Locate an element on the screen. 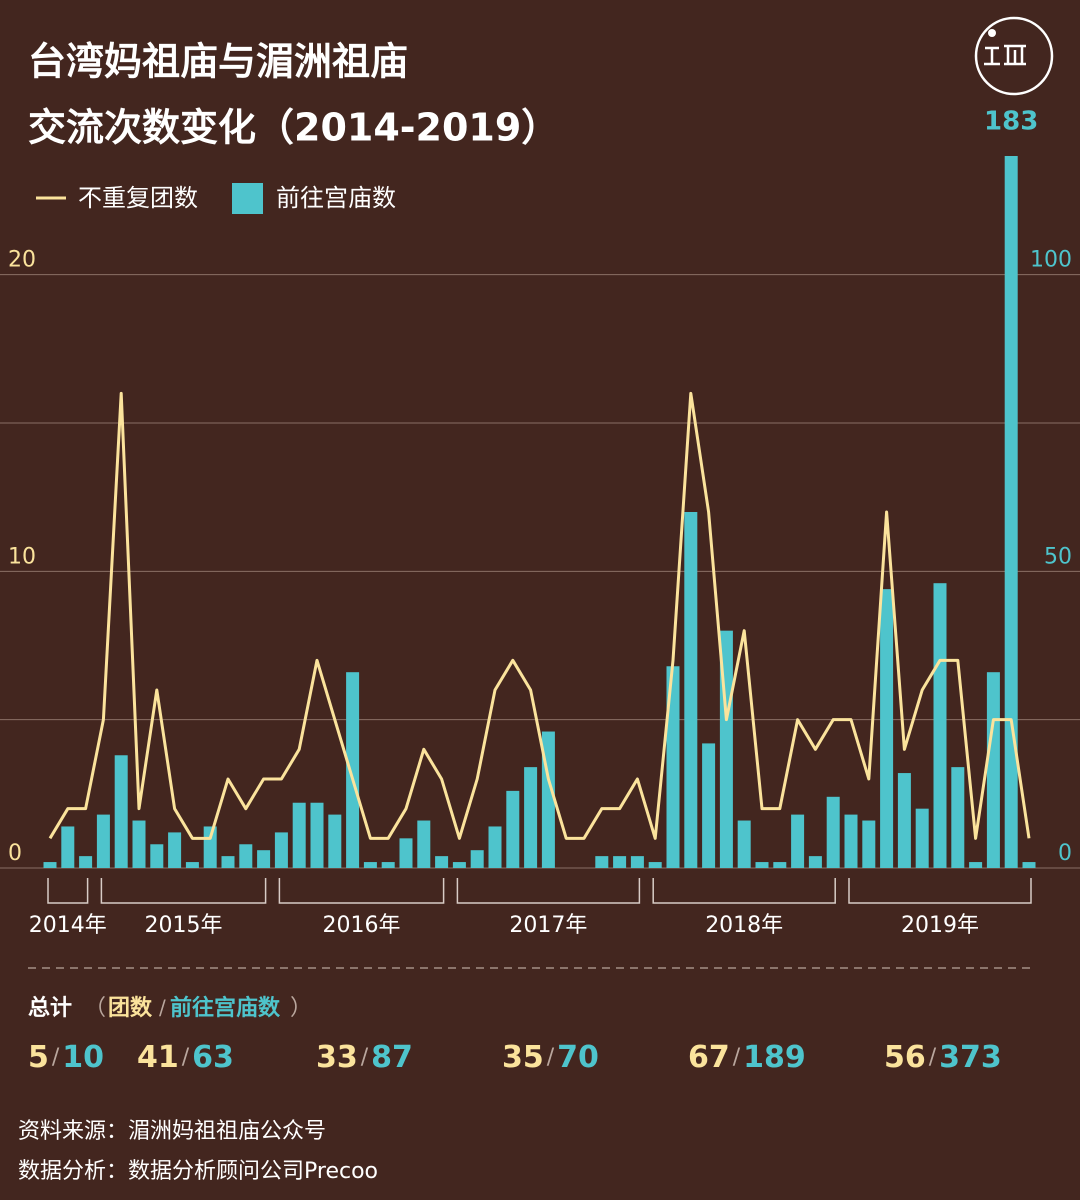  total-groups: 33 is located at coordinates (337, 1057).